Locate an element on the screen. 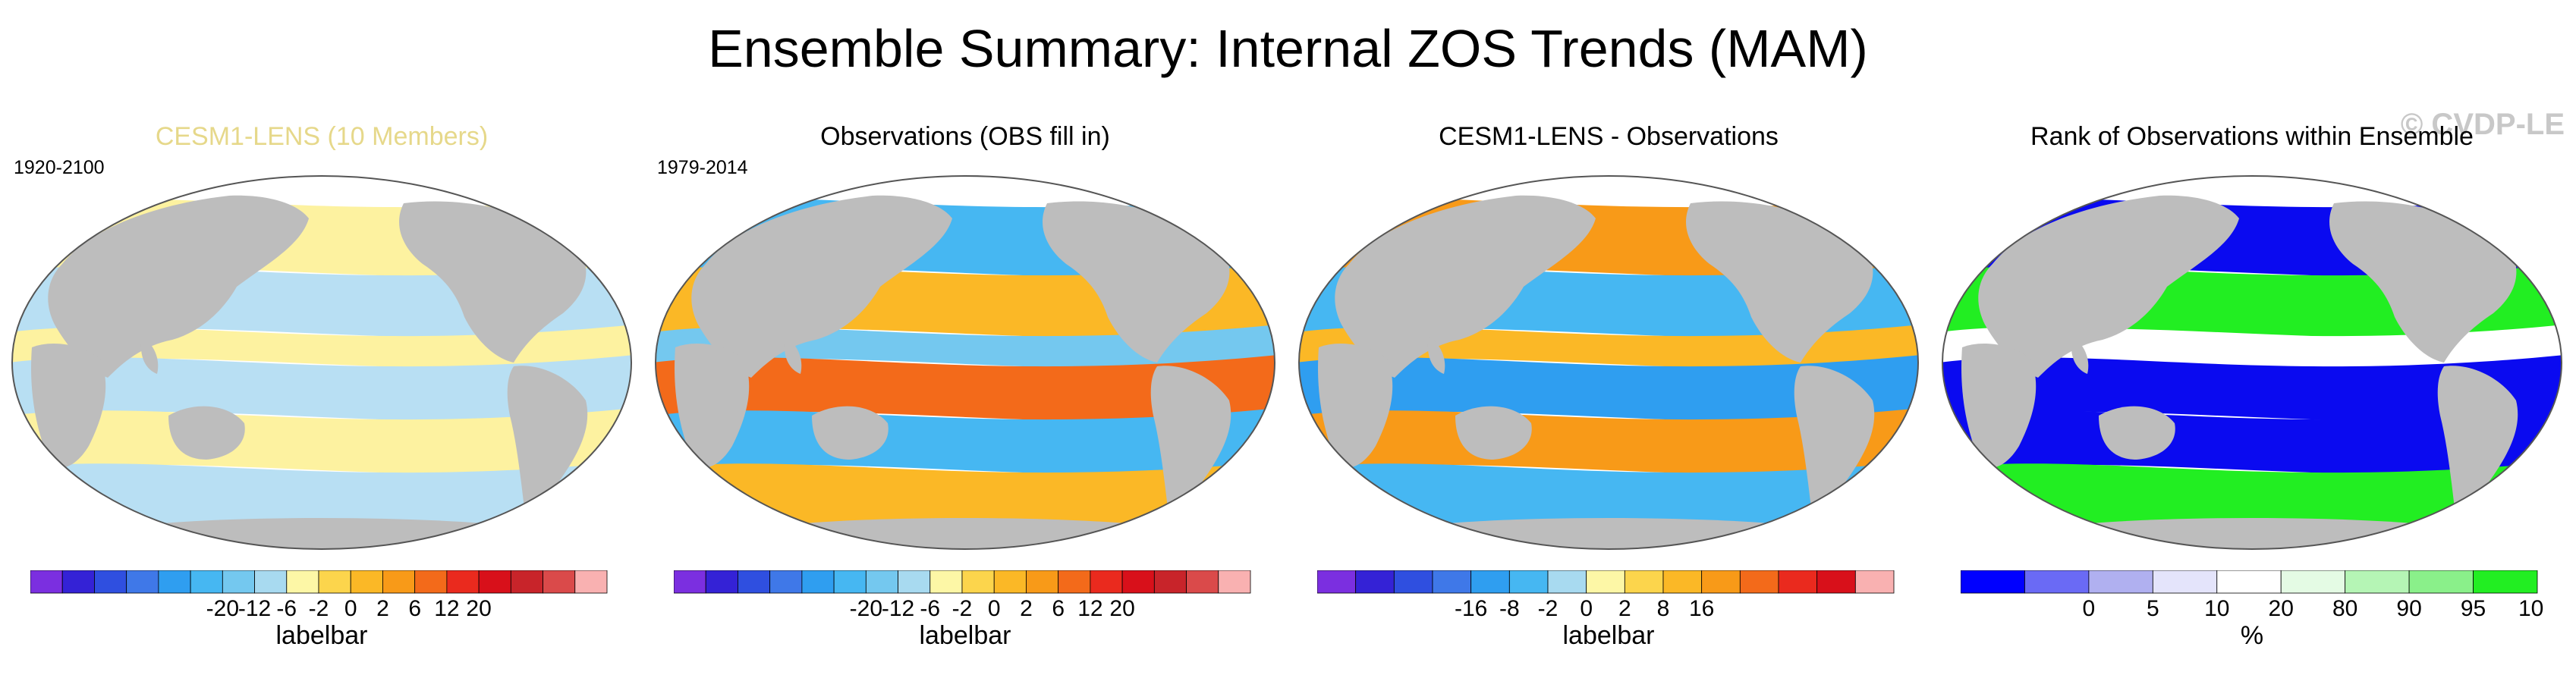 The image size is (2576, 675). panel-title: CESM1-LENS - Observations is located at coordinates (1609, 136).